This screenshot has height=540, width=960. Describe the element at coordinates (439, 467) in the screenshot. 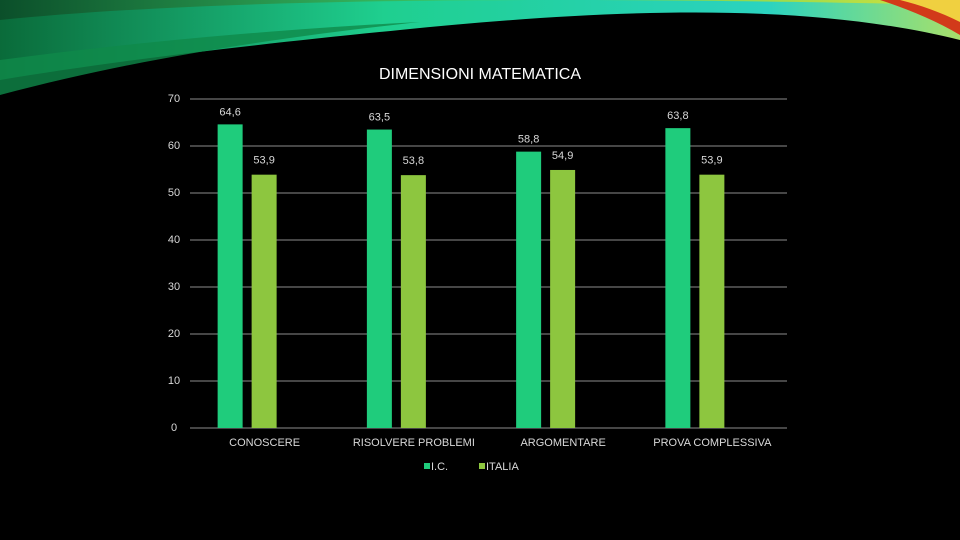

I see `legend-label: I.C.` at that location.